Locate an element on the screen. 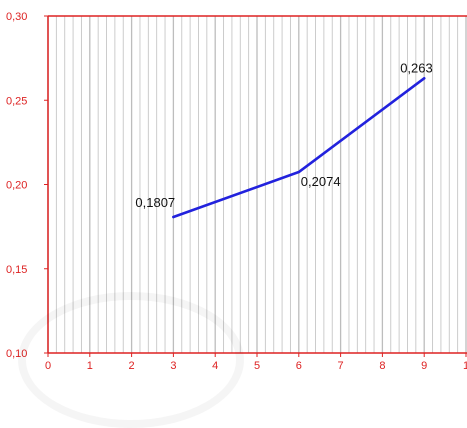 Image resolution: width=467 pixels, height=428 pixels. x-tick-label: 9 is located at coordinates (424, 366).